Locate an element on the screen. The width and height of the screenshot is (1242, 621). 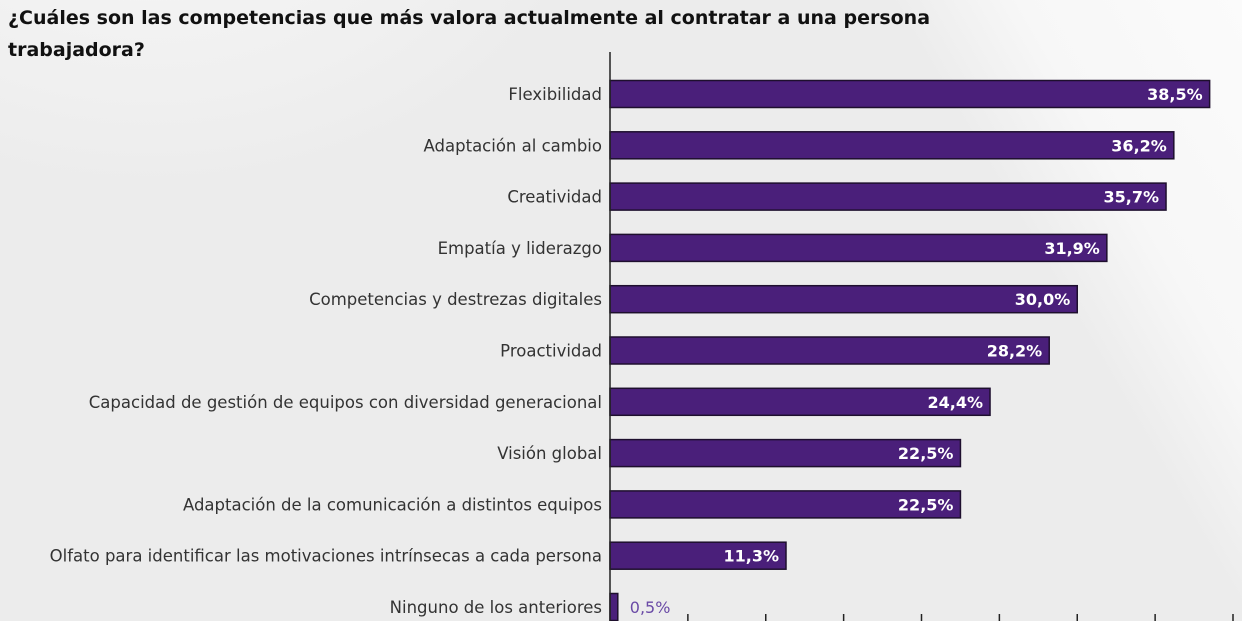
category-label: Adaptación al cambio is located at coordinates (513, 145).